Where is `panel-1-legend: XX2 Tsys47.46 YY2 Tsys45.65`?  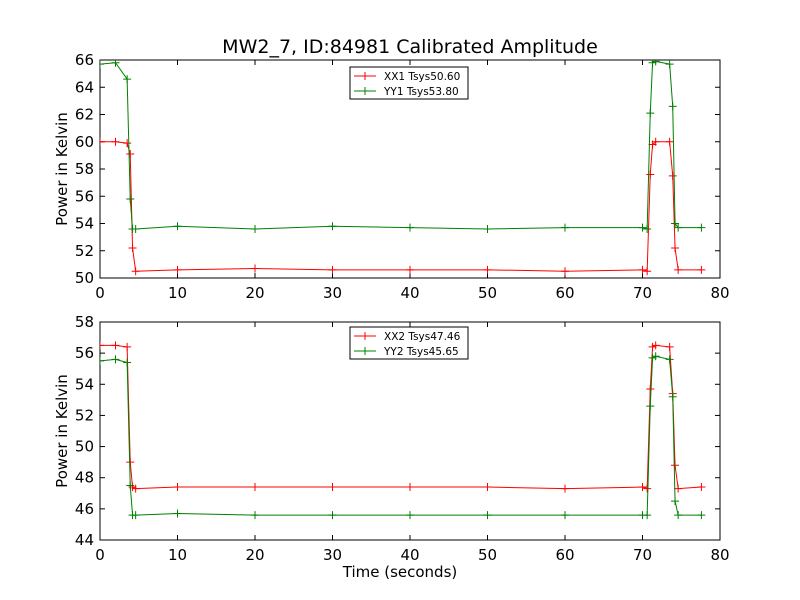
panel-1-legend: XX2 Tsys47.46 YY2 Tsys45.65 is located at coordinates (409, 343).